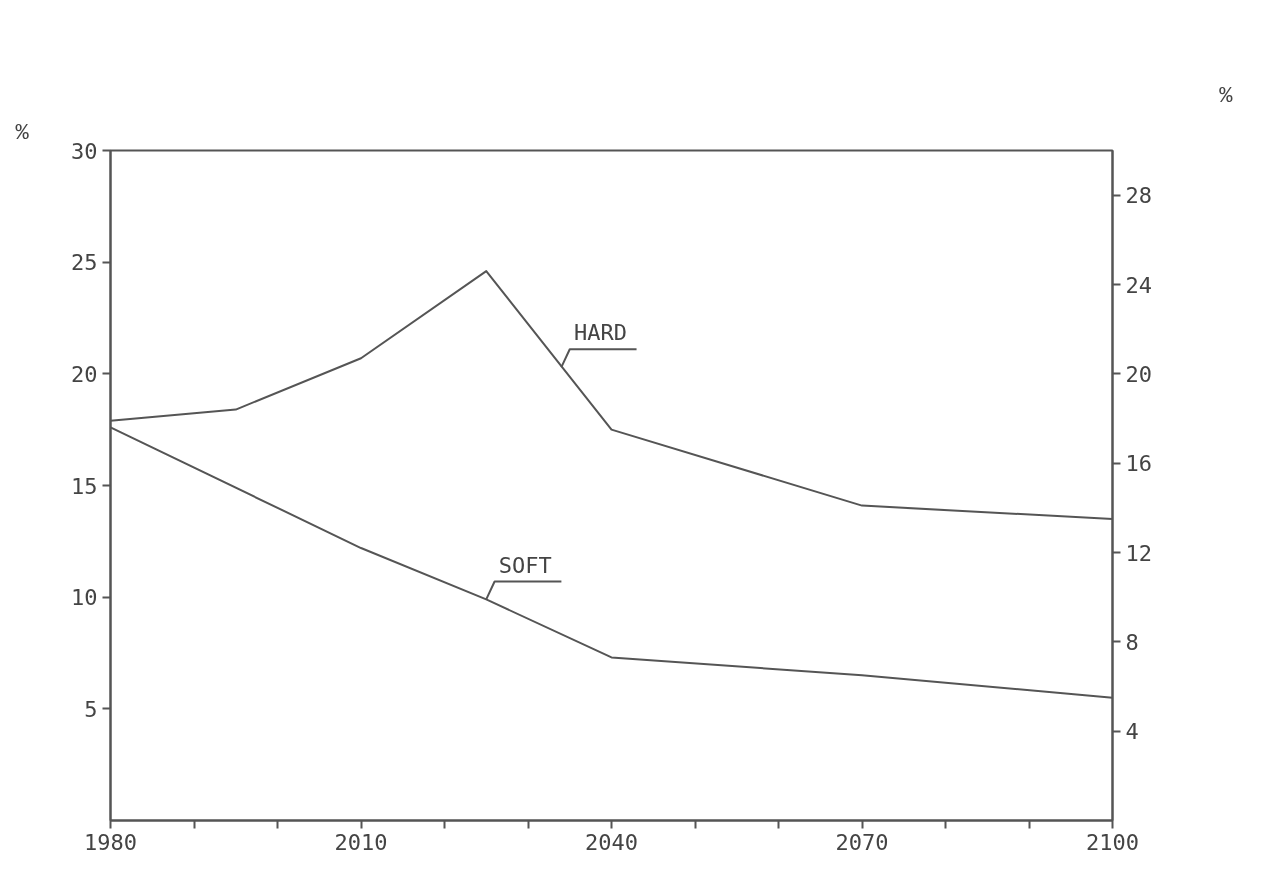 This screenshot has height=870, width=1262. I want to click on y2-axis-title: %, so click(1226, 96).